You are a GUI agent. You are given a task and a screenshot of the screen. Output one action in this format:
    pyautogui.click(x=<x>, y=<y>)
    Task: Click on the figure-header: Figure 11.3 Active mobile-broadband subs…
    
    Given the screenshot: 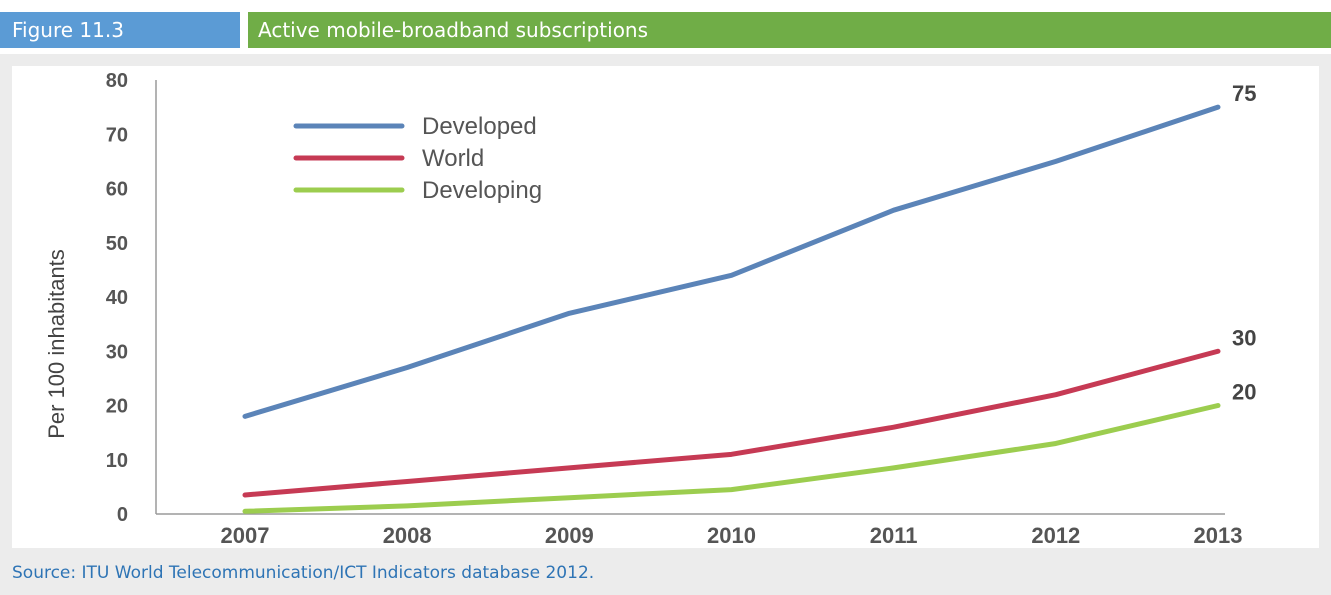 What is the action you would take?
    pyautogui.click(x=665, y=30)
    